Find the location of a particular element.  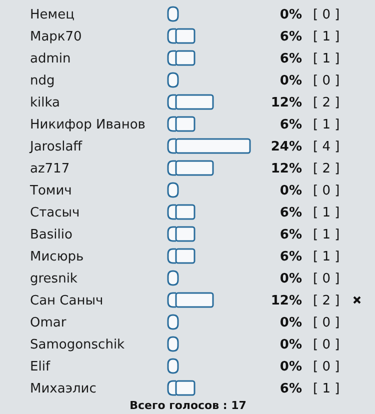

y-tick-label: Немец is located at coordinates (52, 15).